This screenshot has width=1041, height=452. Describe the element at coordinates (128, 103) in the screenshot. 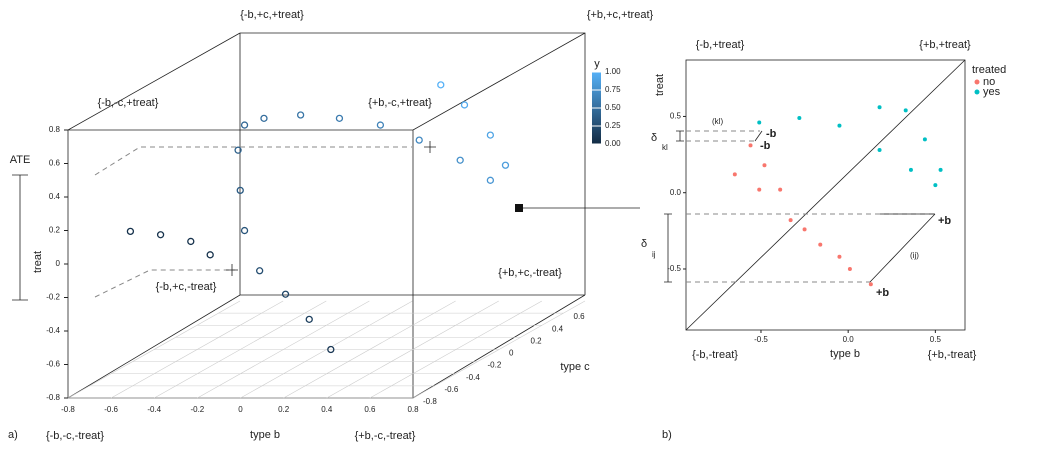

I see `corner-label: {-b,-c,+treat}` at that location.